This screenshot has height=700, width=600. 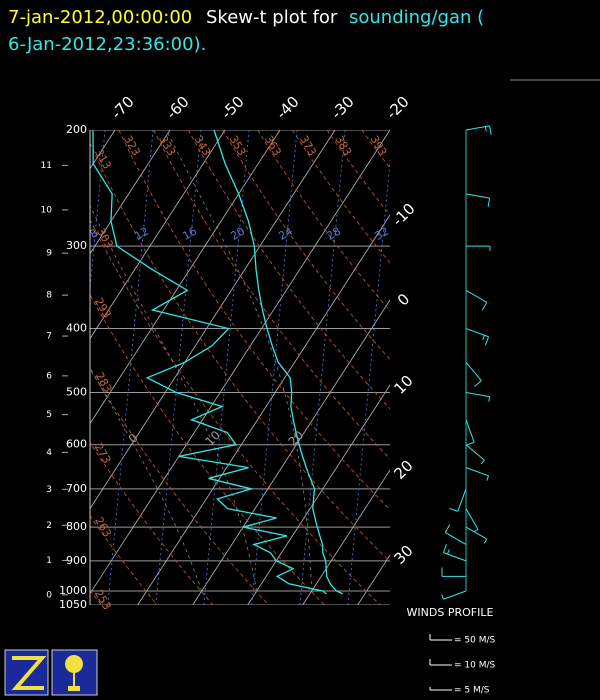 I want to click on legend-label: = 5 M/S, so click(x=472, y=691).